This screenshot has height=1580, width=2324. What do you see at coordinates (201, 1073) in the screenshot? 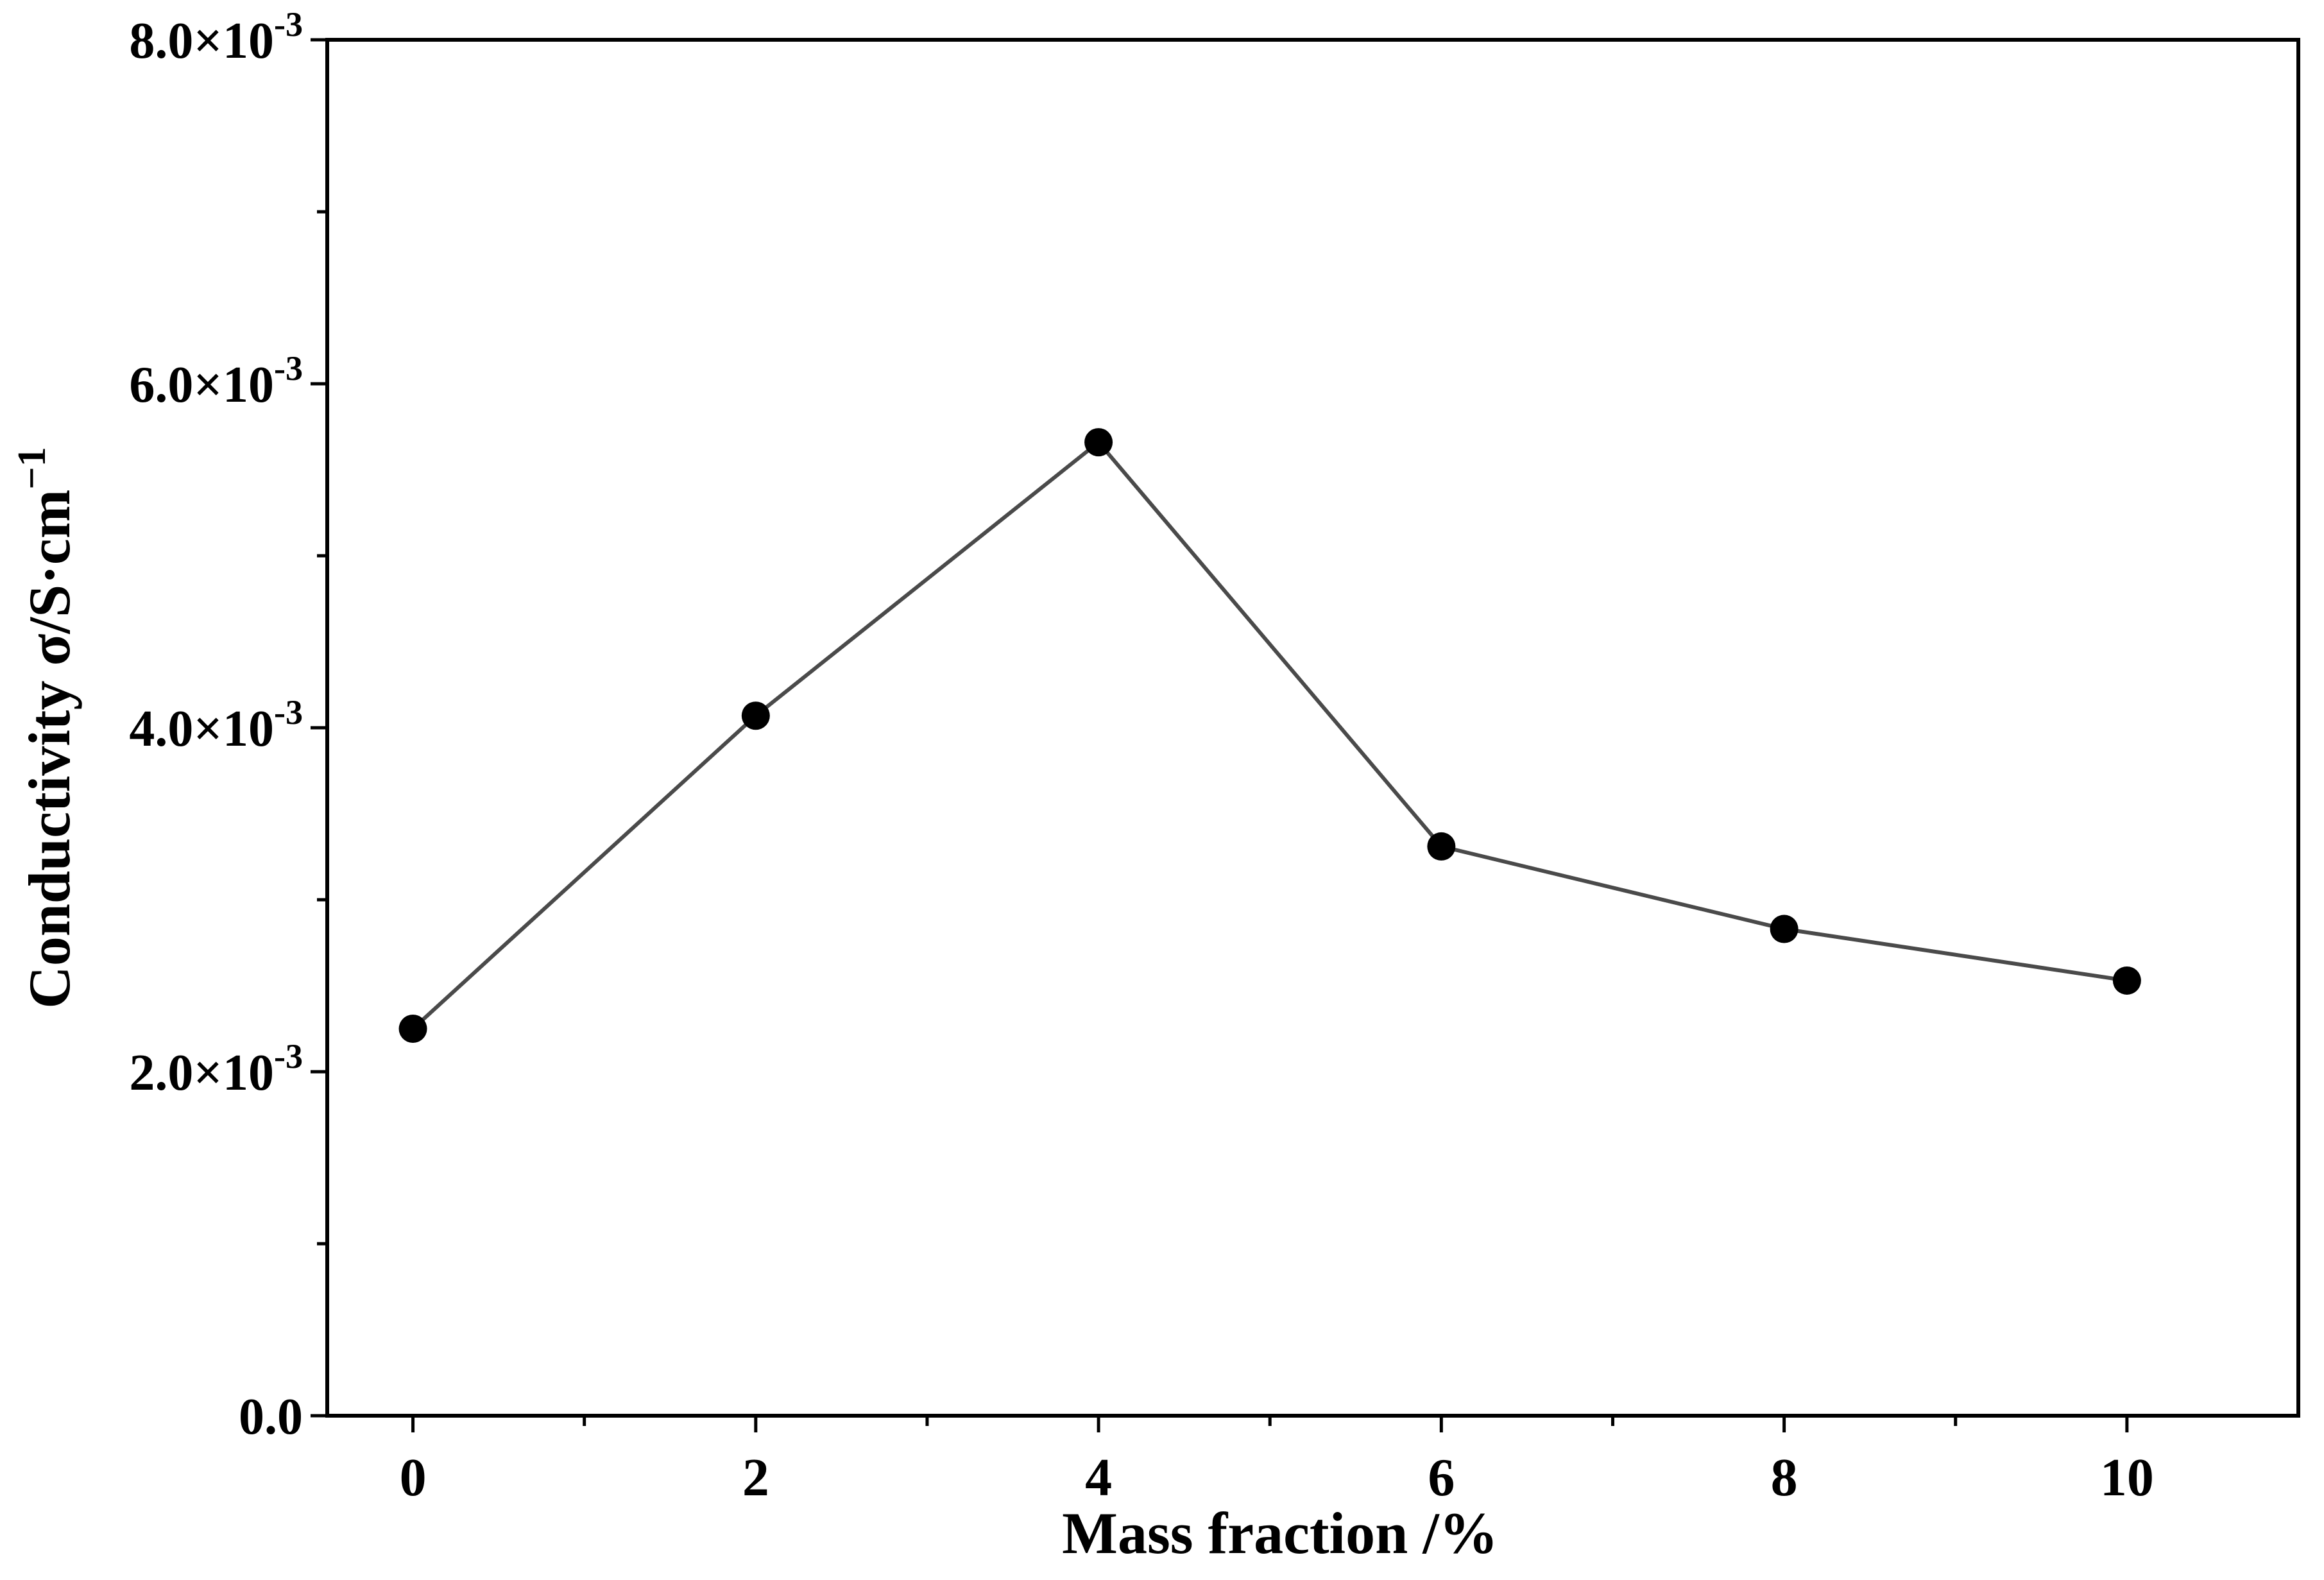
I see `y-tick-mantissa: 2.0×10` at bounding box center [201, 1073].